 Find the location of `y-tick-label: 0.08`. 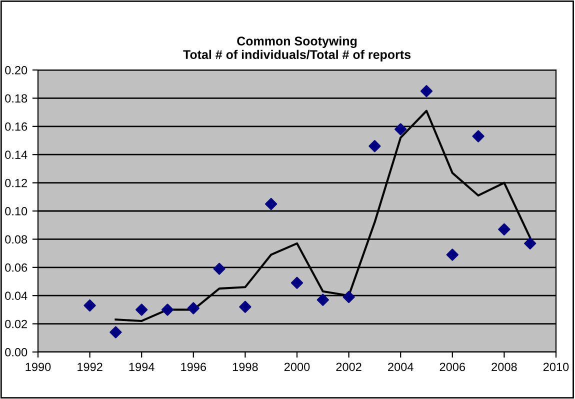

y-tick-label: 0.08 is located at coordinates (16, 239).